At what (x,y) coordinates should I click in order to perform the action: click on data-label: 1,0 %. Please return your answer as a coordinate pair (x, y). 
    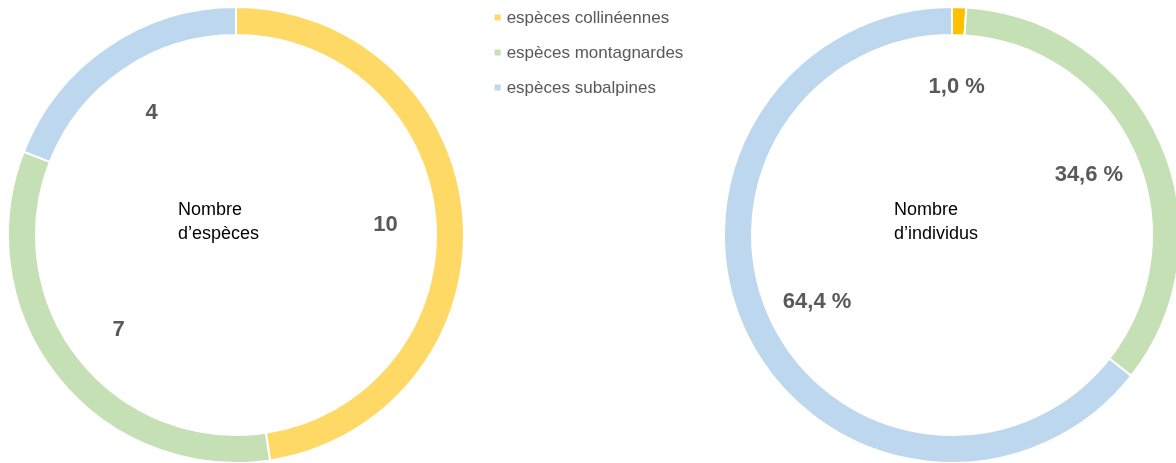
    Looking at the image, I should click on (956, 85).